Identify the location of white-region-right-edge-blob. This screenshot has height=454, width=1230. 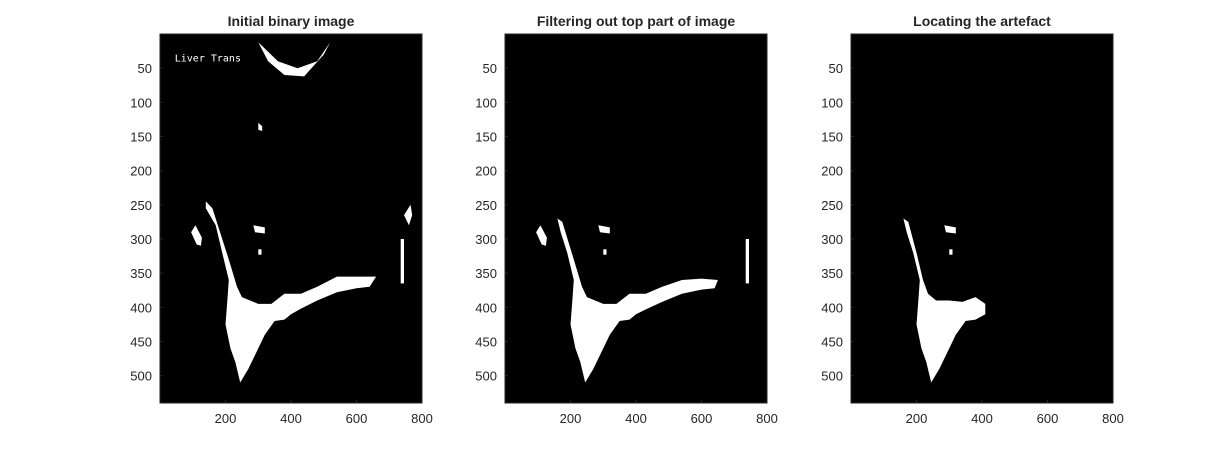
(408, 215).